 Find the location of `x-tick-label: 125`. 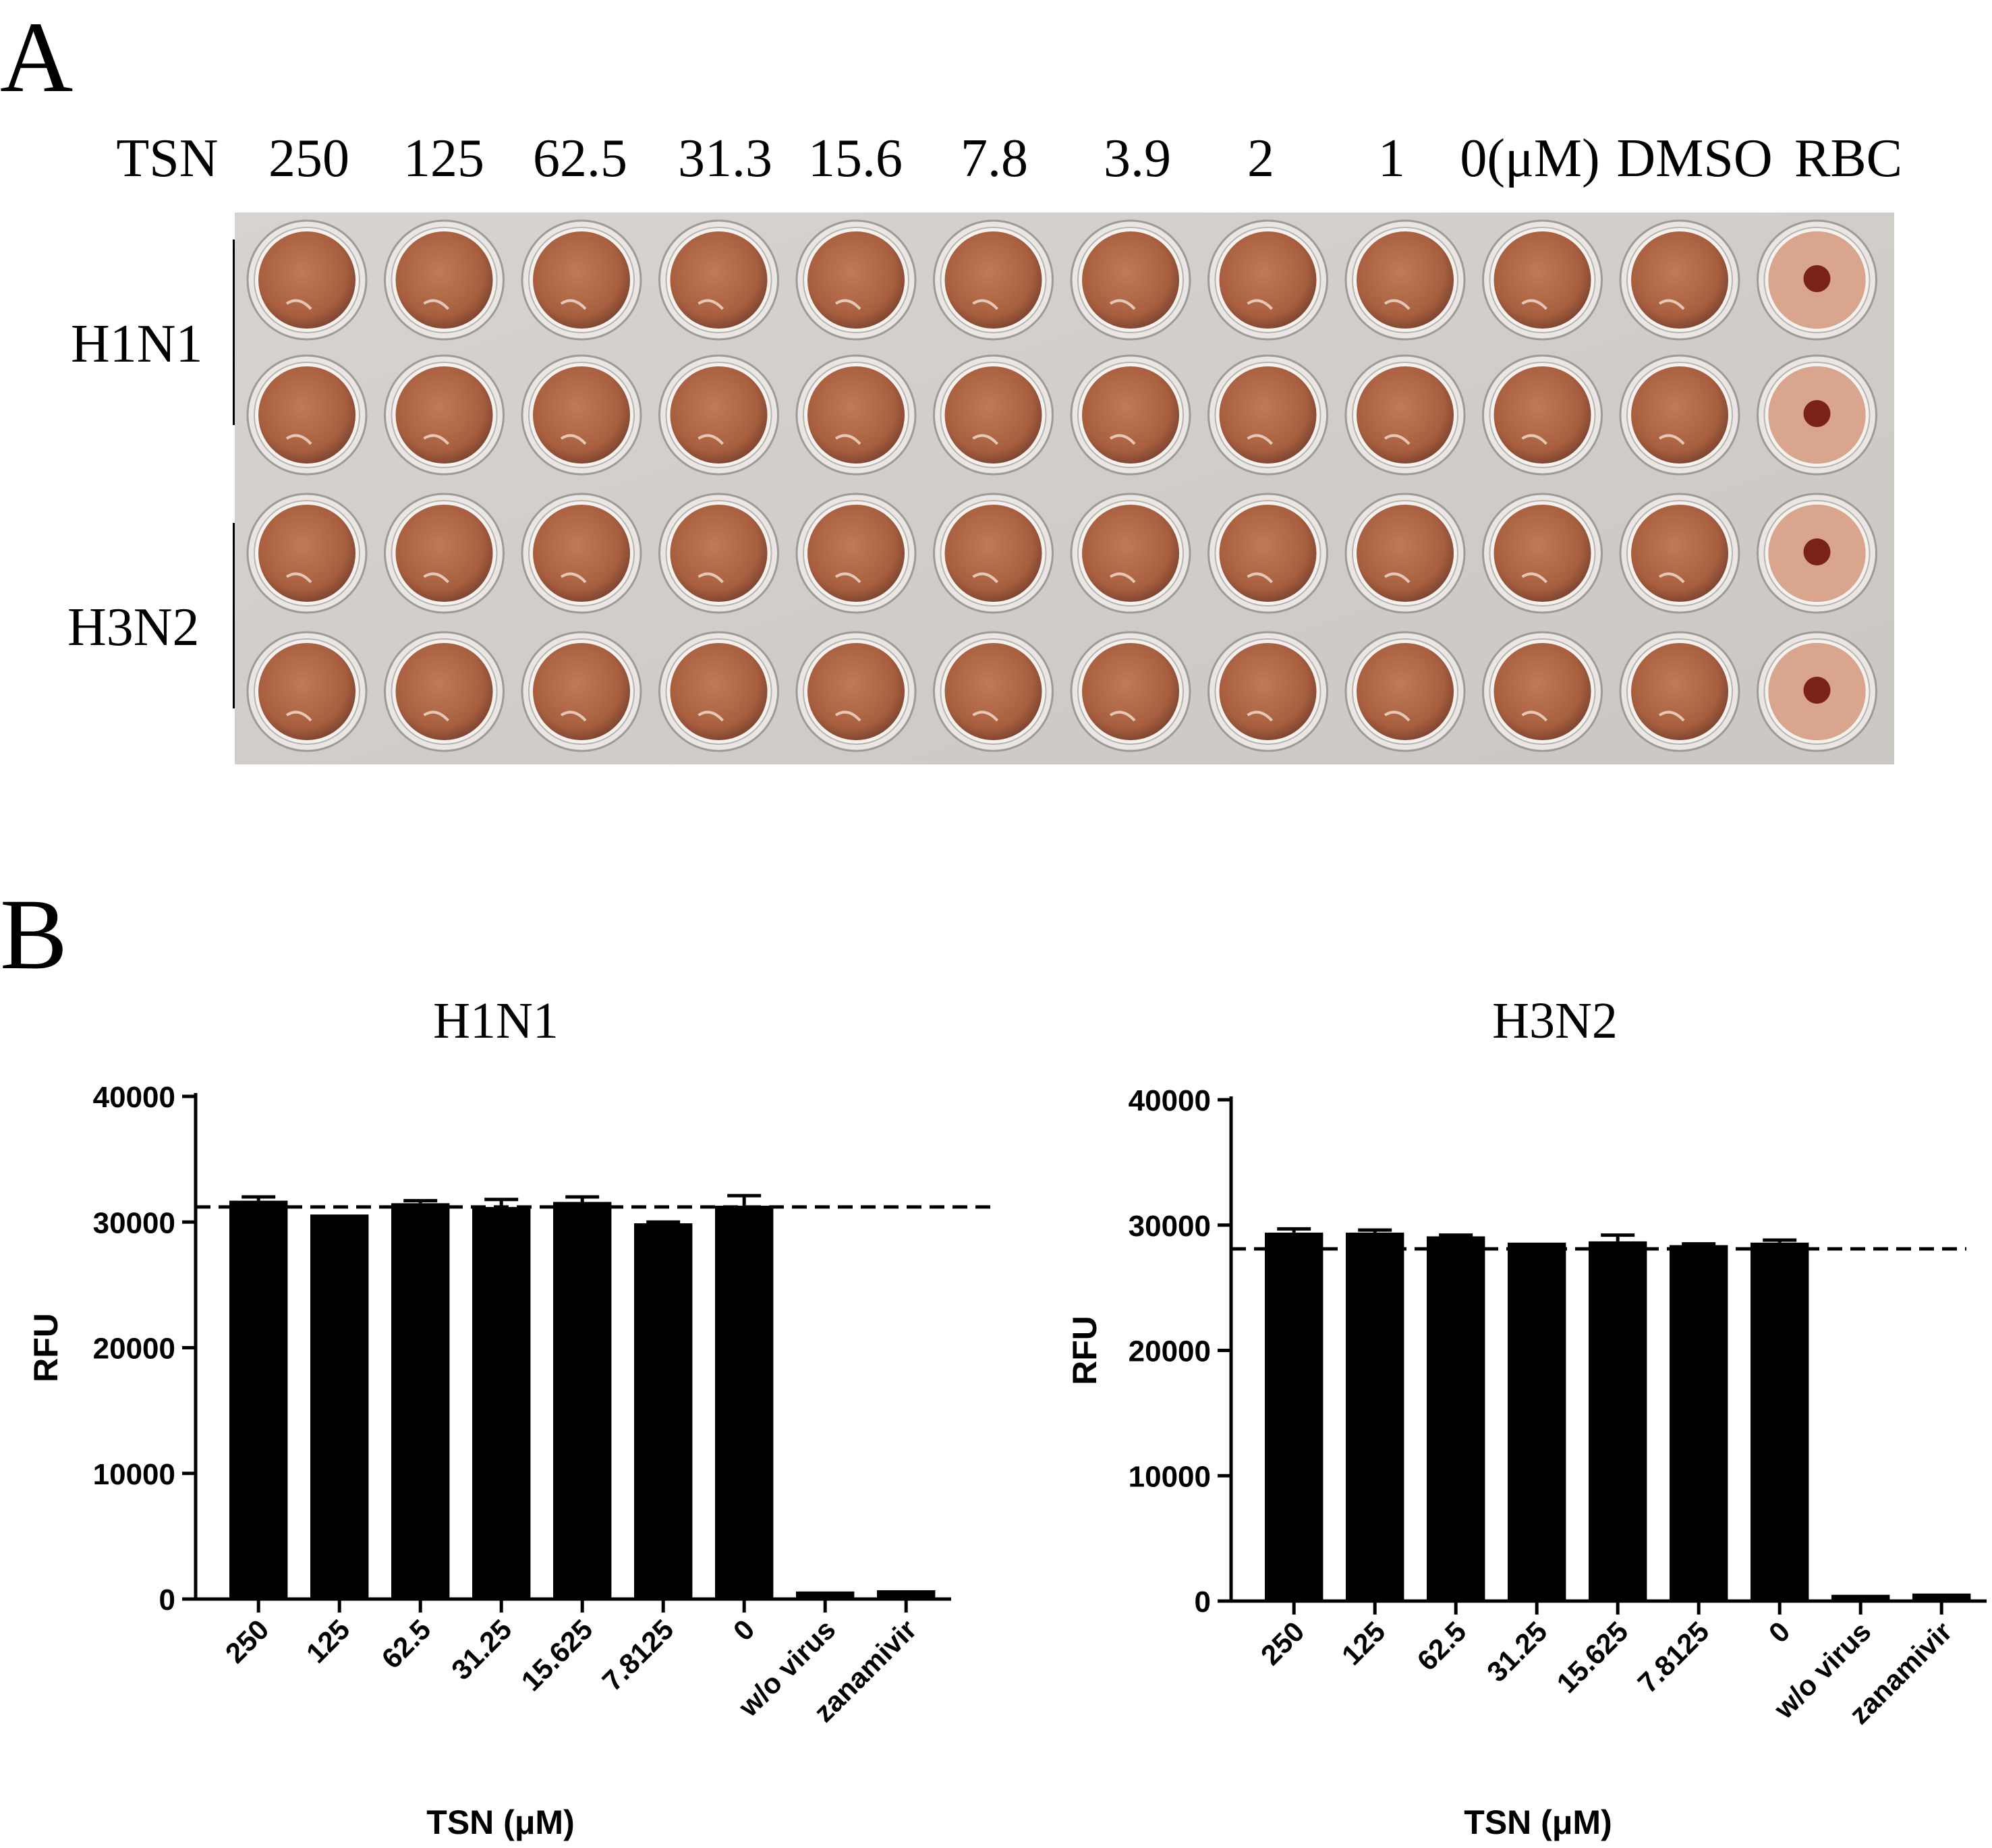

x-tick-label: 125 is located at coordinates (1364, 1643).